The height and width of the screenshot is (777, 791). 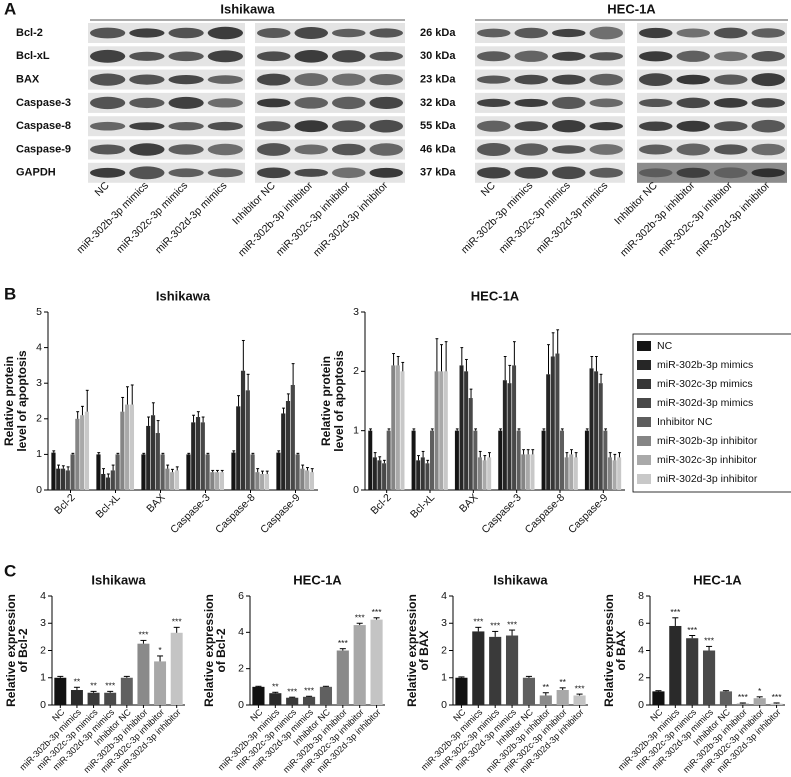 What do you see at coordinates (707, 460) in the screenshot?
I see `legend-label: miR-302c-3p inhibitor` at bounding box center [707, 460].